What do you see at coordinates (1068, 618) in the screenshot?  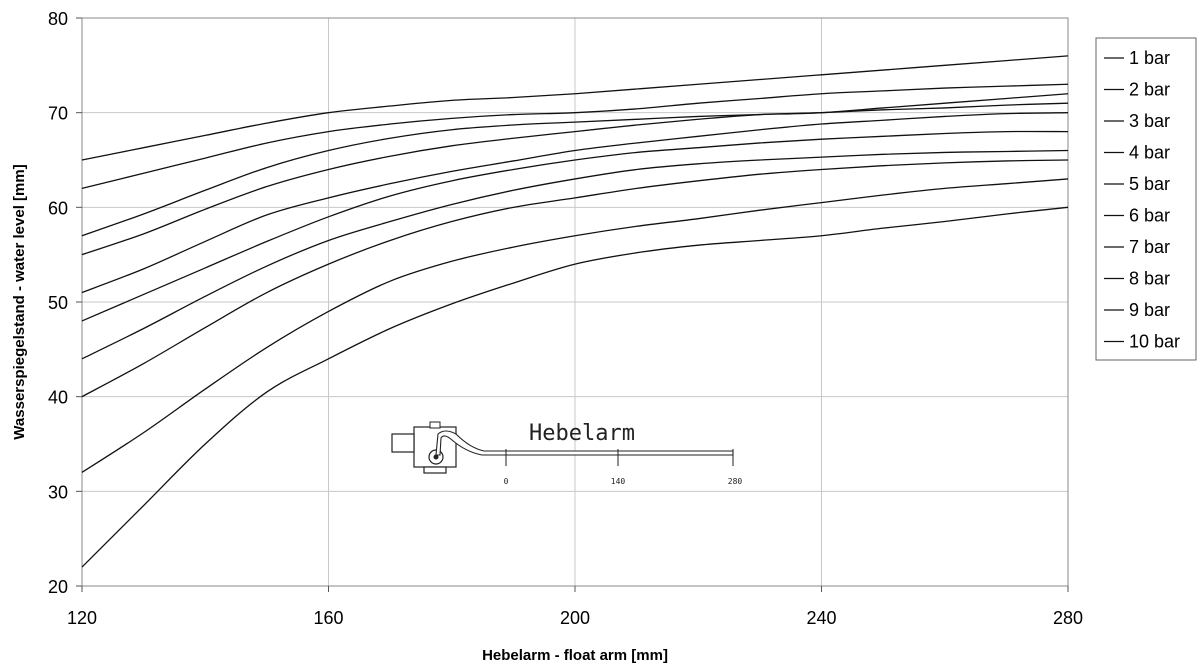 I see `x-tick-label: 280` at bounding box center [1068, 618].